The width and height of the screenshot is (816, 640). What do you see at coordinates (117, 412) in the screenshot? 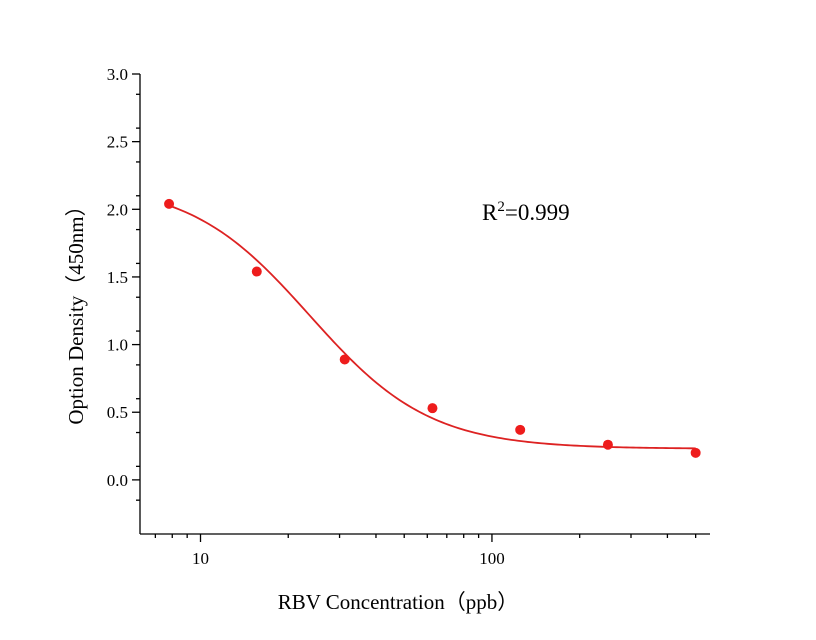
I see `y-tick-label: 0.5` at bounding box center [117, 412].